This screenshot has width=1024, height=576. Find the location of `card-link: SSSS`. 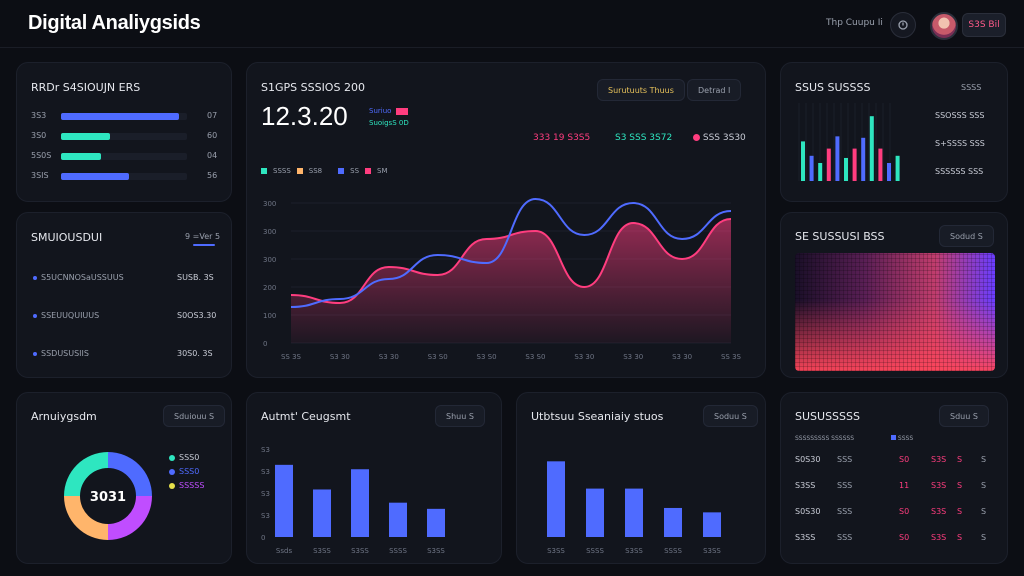

card-link: SSSS is located at coordinates (971, 87).